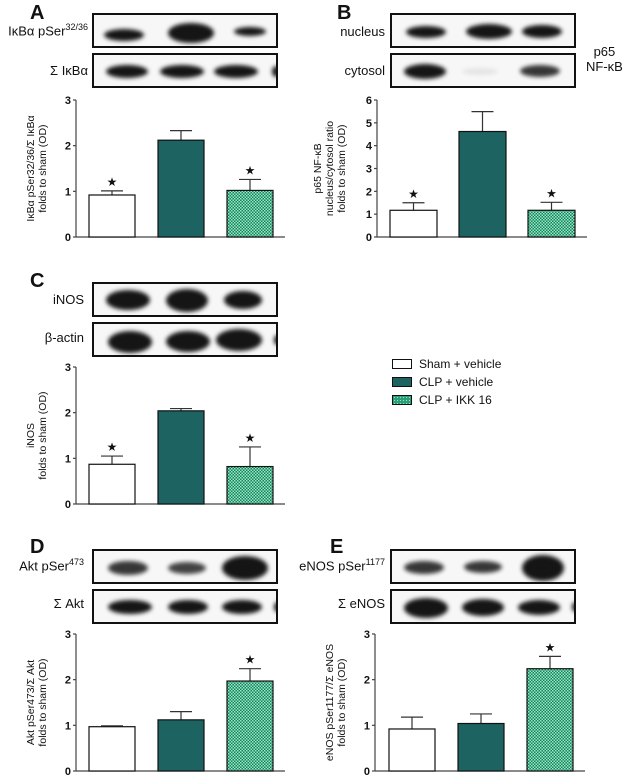 This screenshot has height=783, width=629. I want to click on blot-label-enos-pser: eNOS pSer1177, so click(342, 565).